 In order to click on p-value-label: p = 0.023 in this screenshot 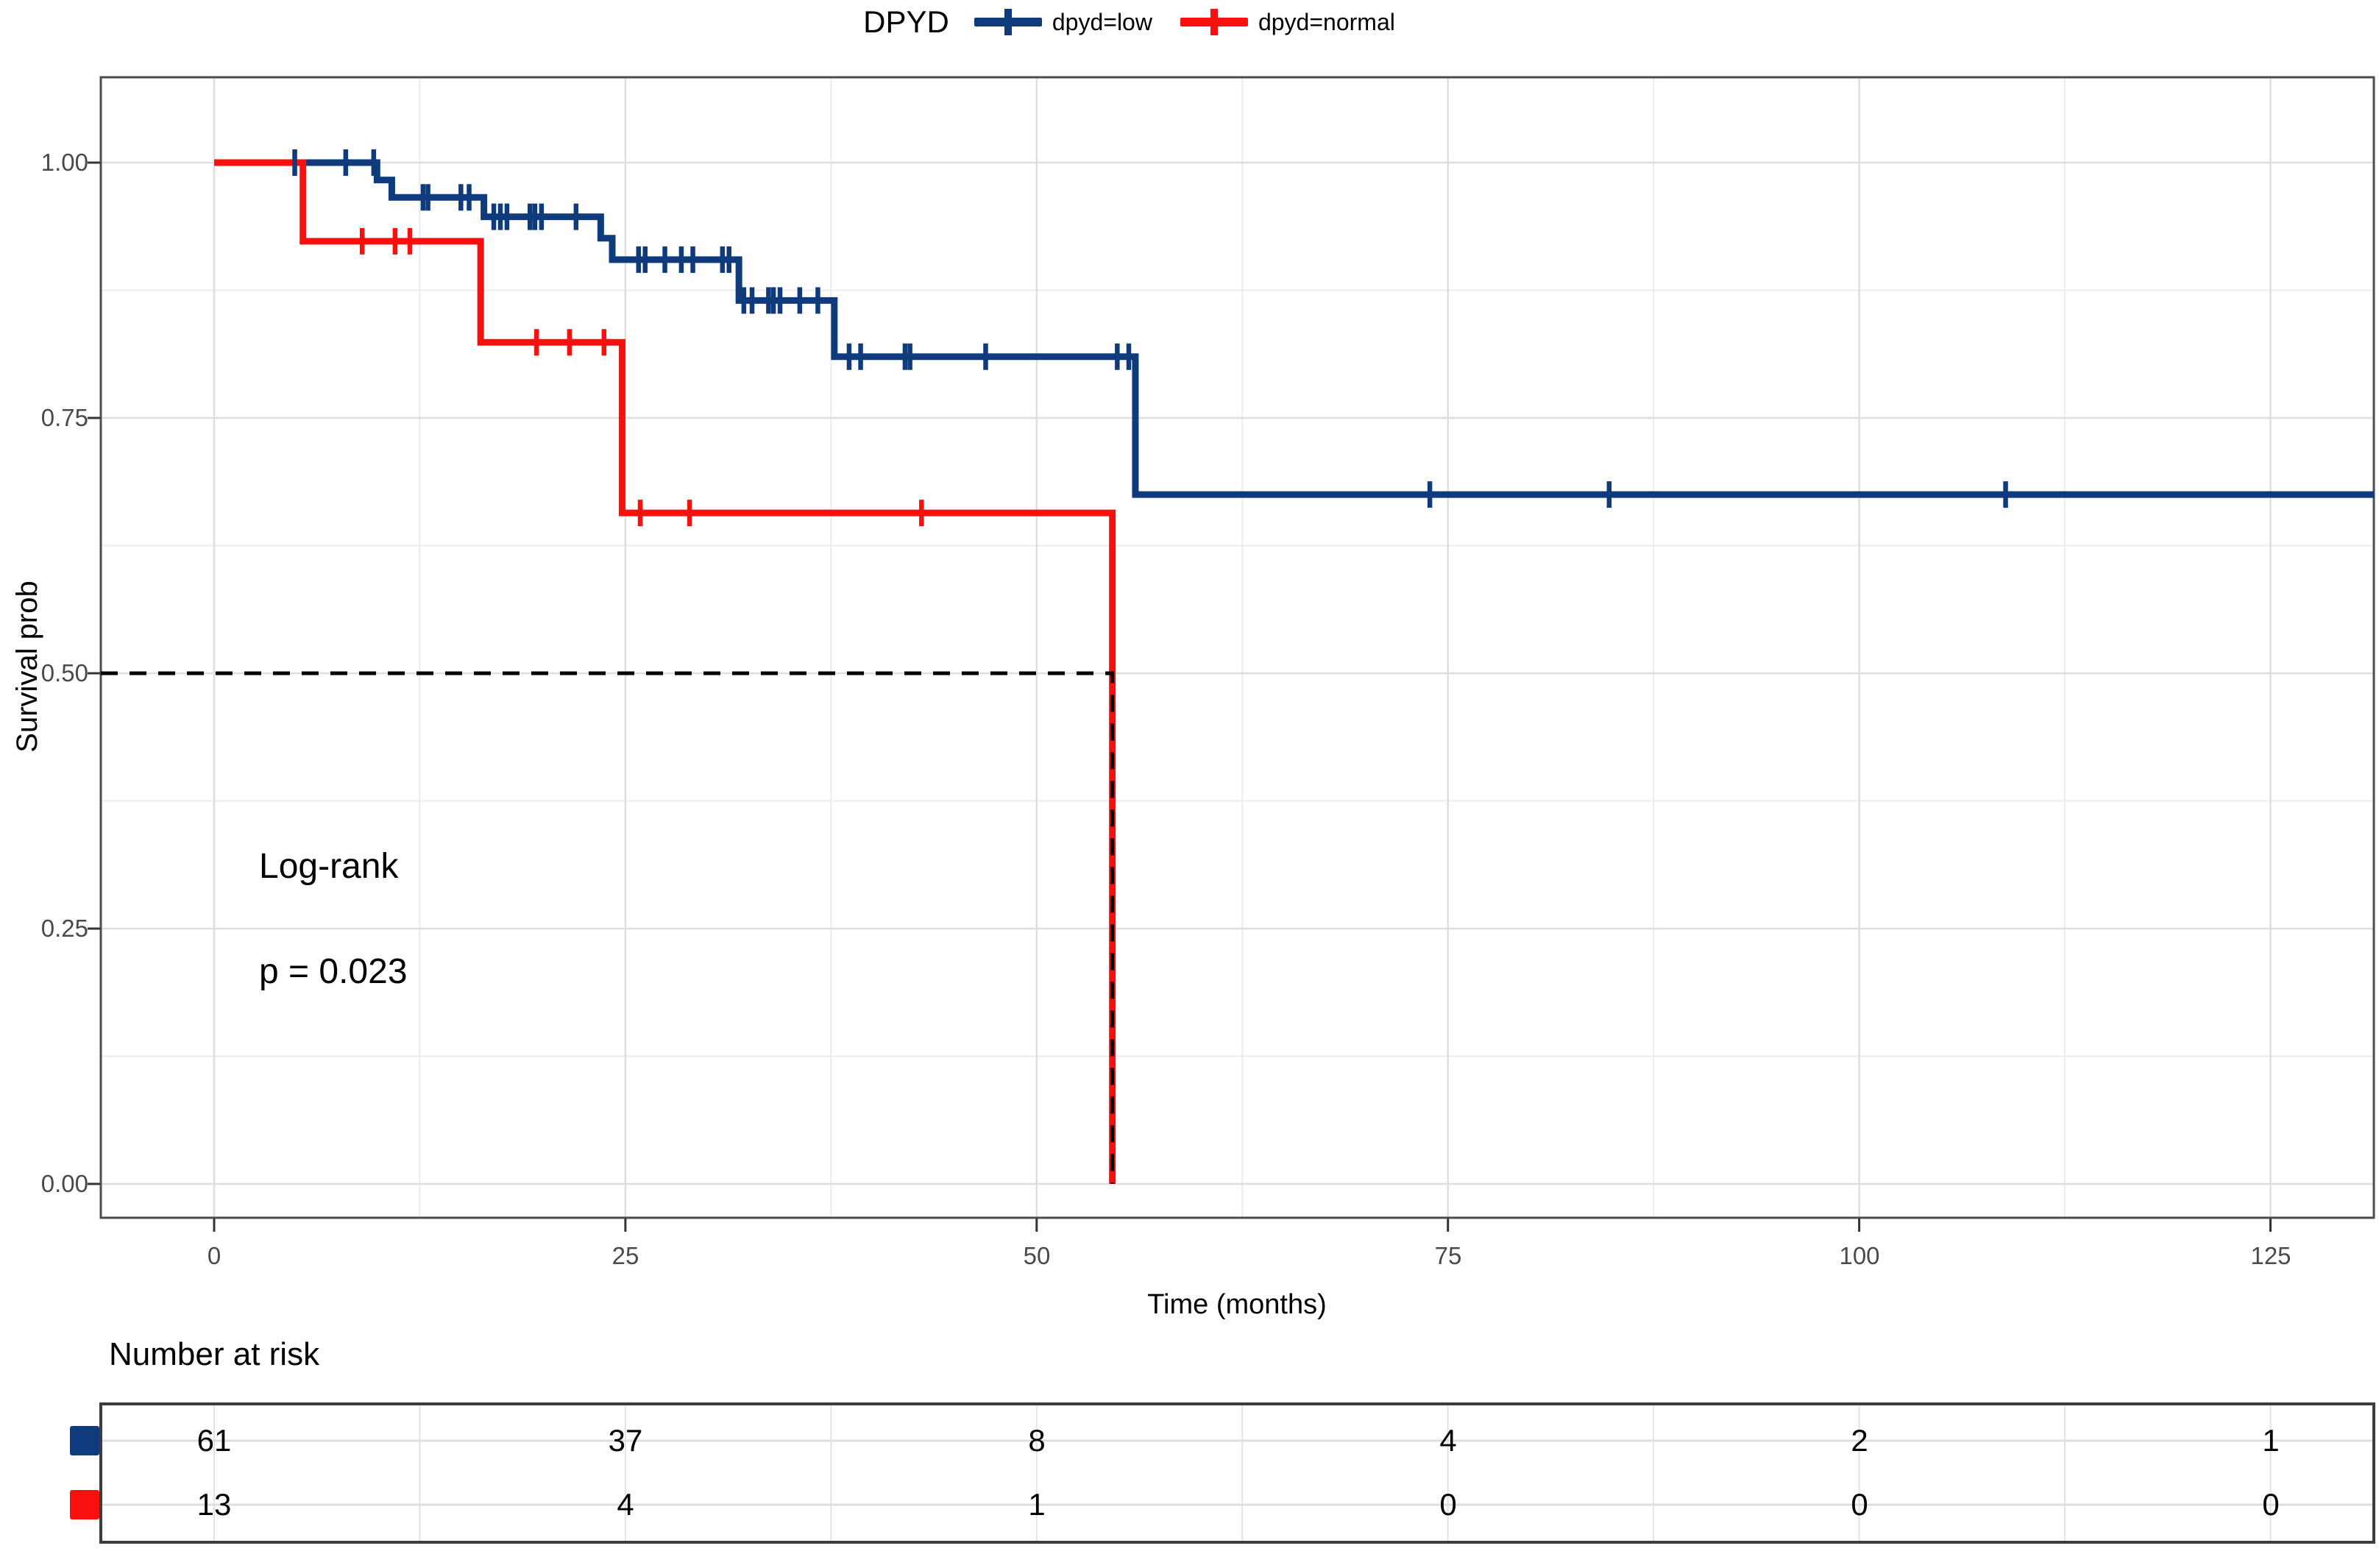, I will do `click(333, 972)`.